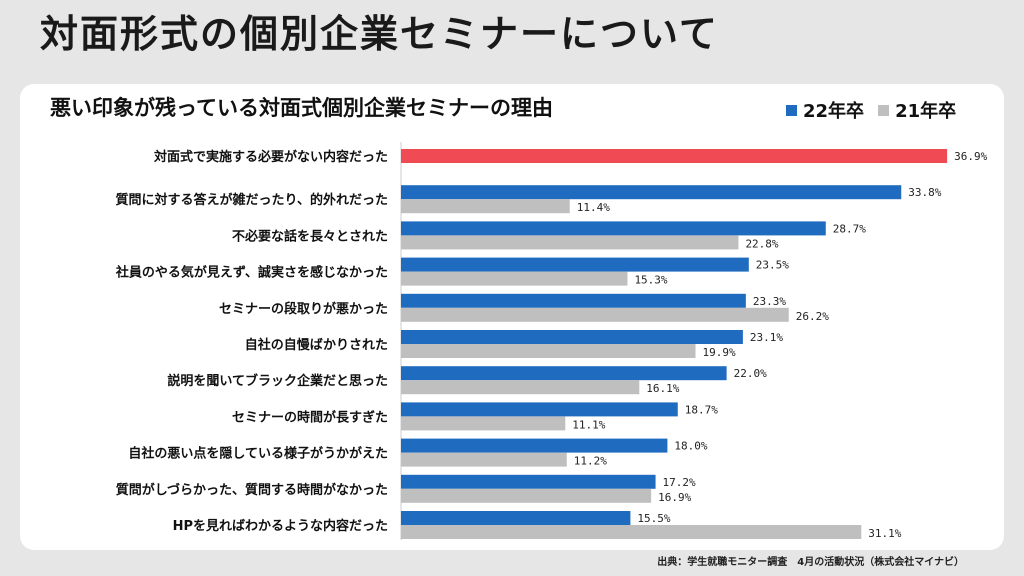 This screenshot has height=576, width=1024. I want to click on category-label: 質問がしづらかった、質問する時間がなかった, so click(252, 490).